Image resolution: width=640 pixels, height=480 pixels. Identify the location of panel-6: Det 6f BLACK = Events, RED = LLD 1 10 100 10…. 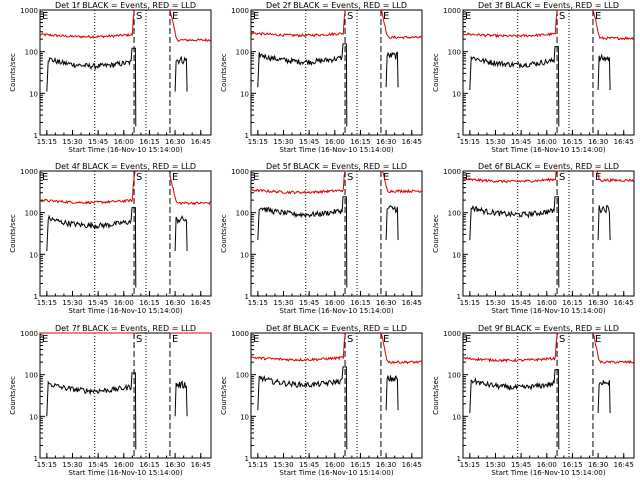
(533, 238).